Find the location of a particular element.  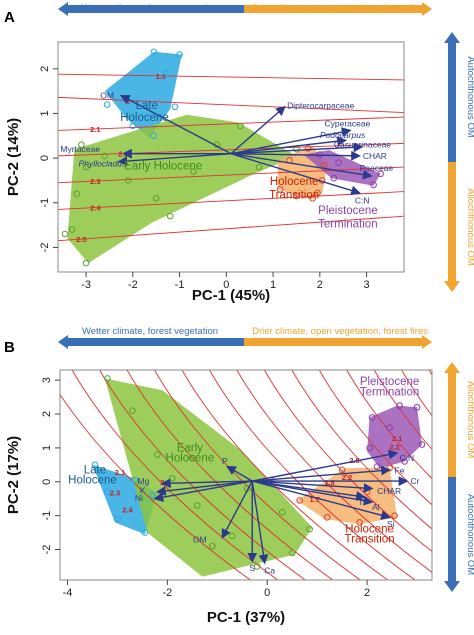

vector-label: Cyperaceae is located at coordinates (348, 123).